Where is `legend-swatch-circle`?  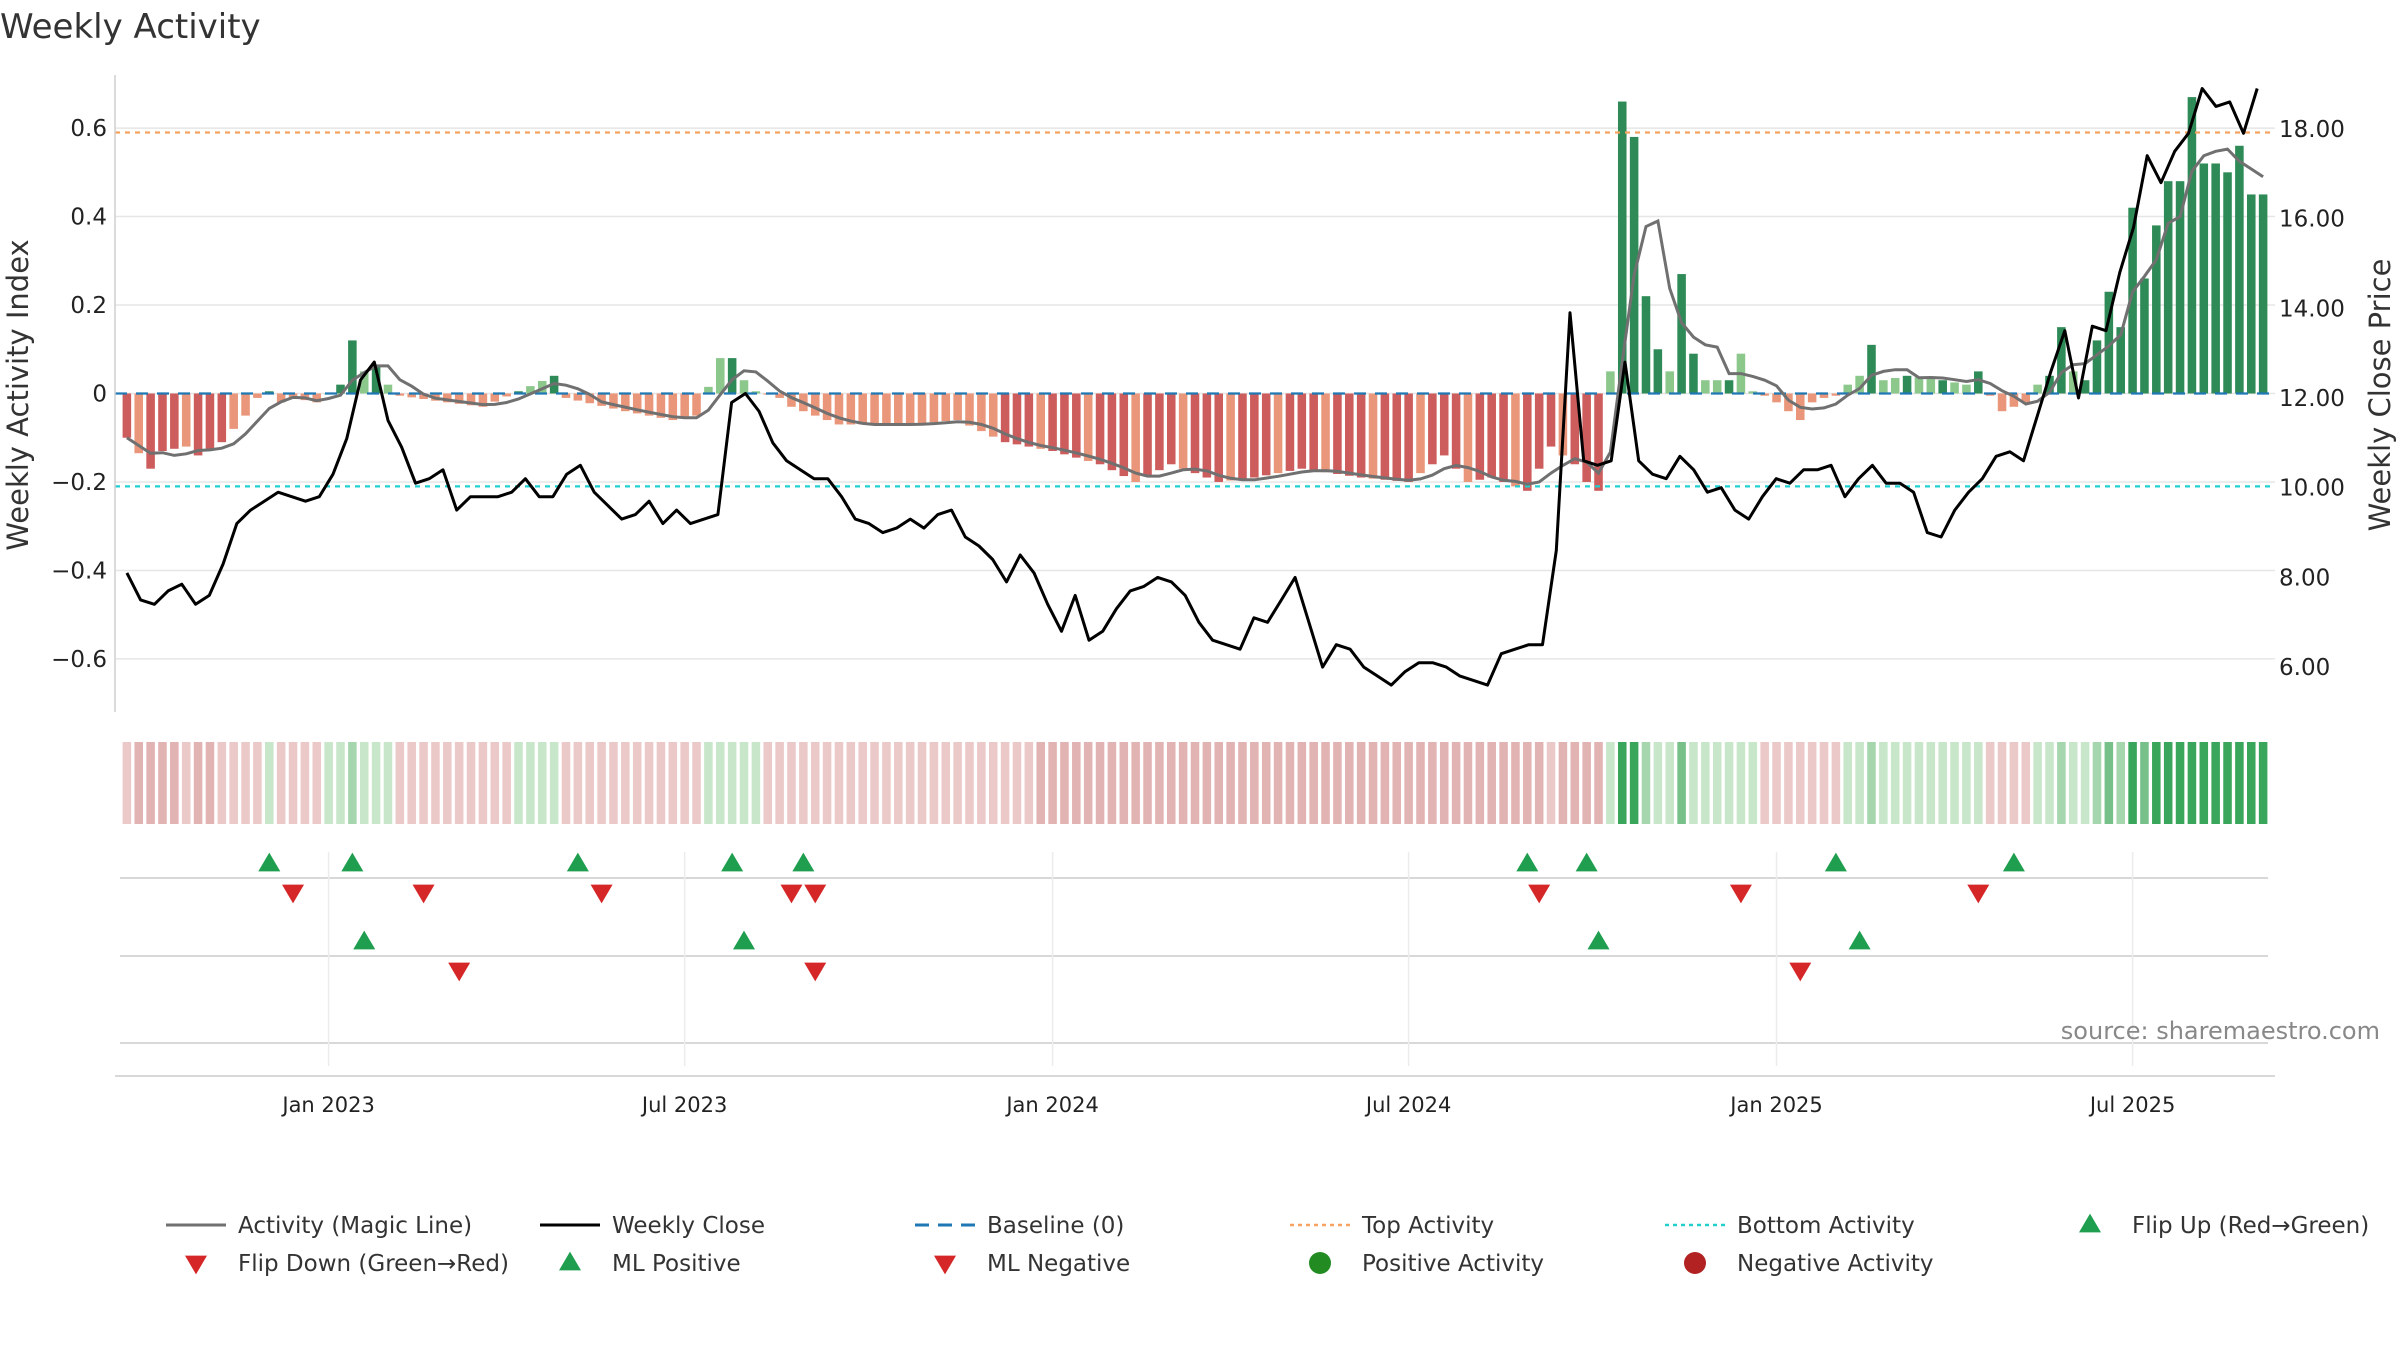 legend-swatch-circle is located at coordinates (1320, 1263).